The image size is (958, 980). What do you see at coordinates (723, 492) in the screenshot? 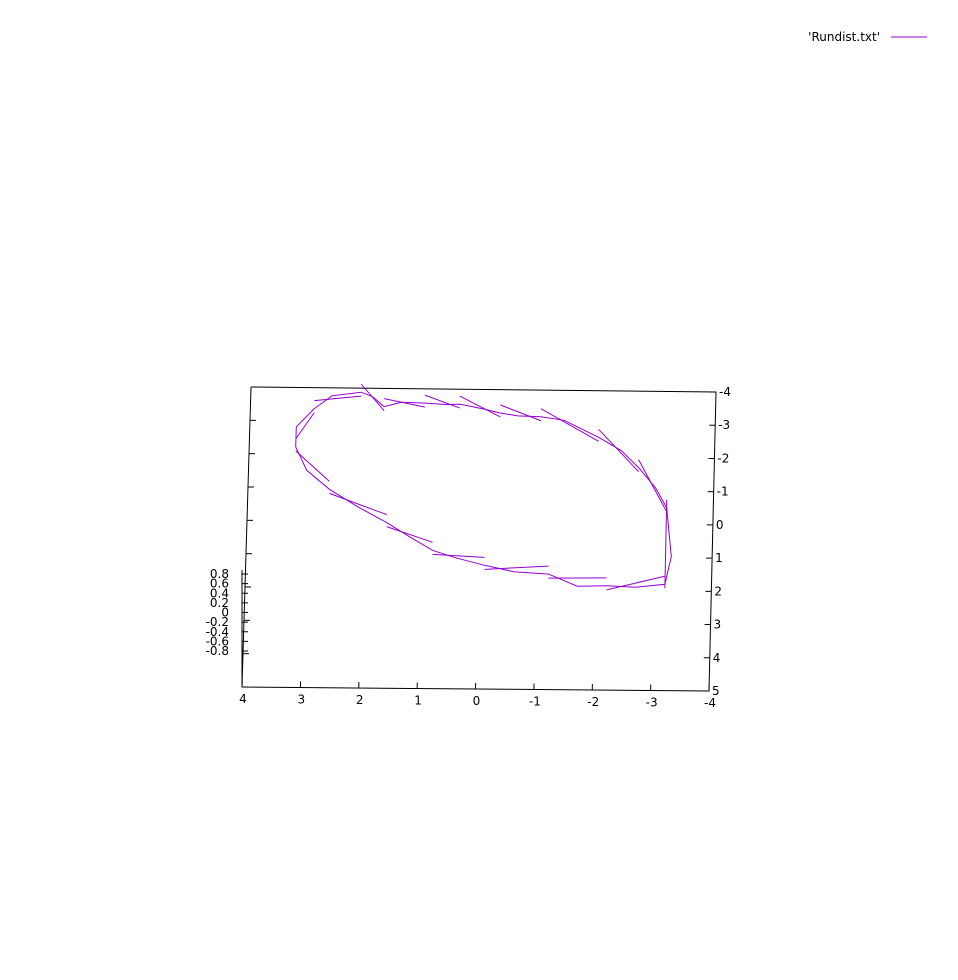
I see `y-tick-label: -1` at bounding box center [723, 492].